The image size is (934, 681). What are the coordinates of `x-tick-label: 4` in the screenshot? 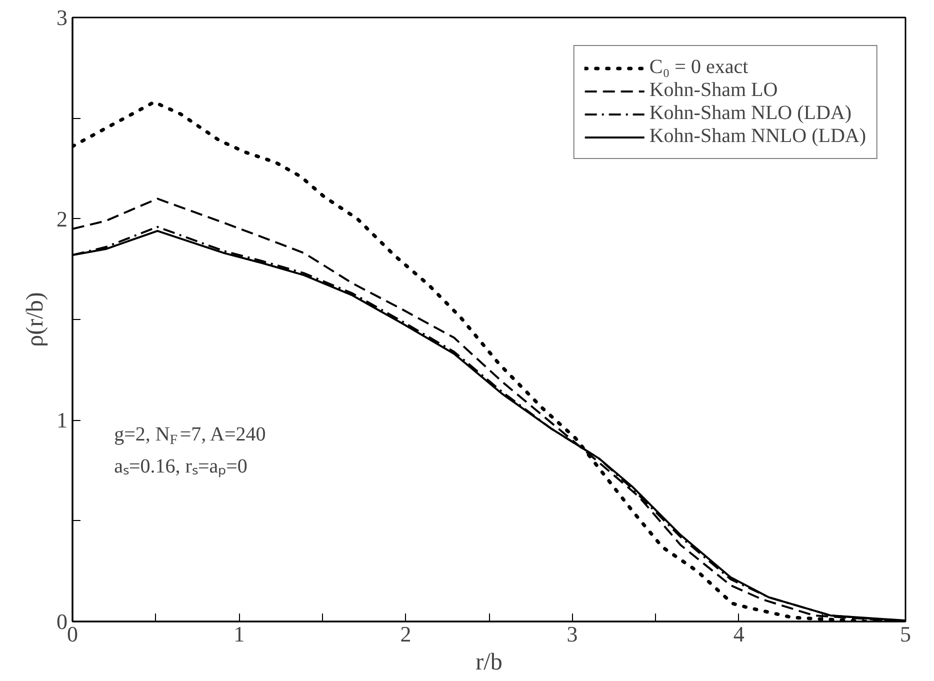 It's located at (738, 634).